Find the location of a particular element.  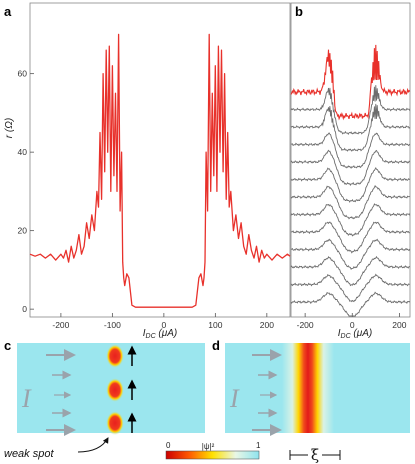

panel-letter-d: d is located at coordinates (216, 345).